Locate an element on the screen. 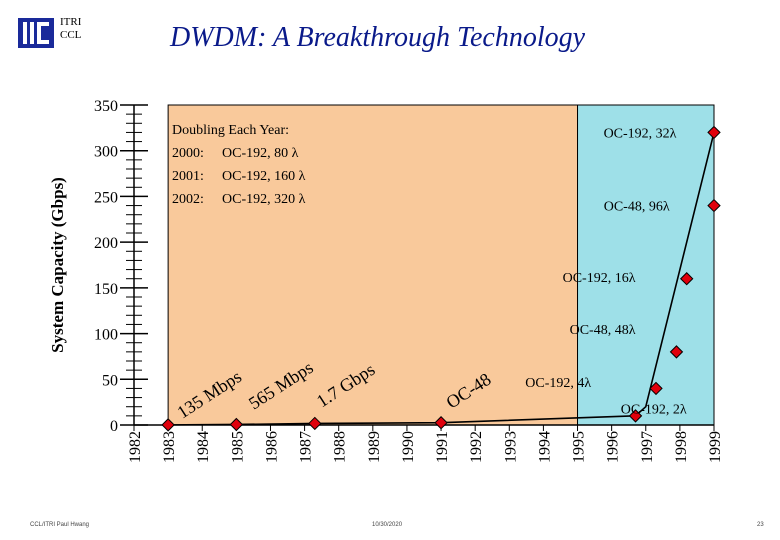  x-tick-label: 1983 is located at coordinates (169, 447).